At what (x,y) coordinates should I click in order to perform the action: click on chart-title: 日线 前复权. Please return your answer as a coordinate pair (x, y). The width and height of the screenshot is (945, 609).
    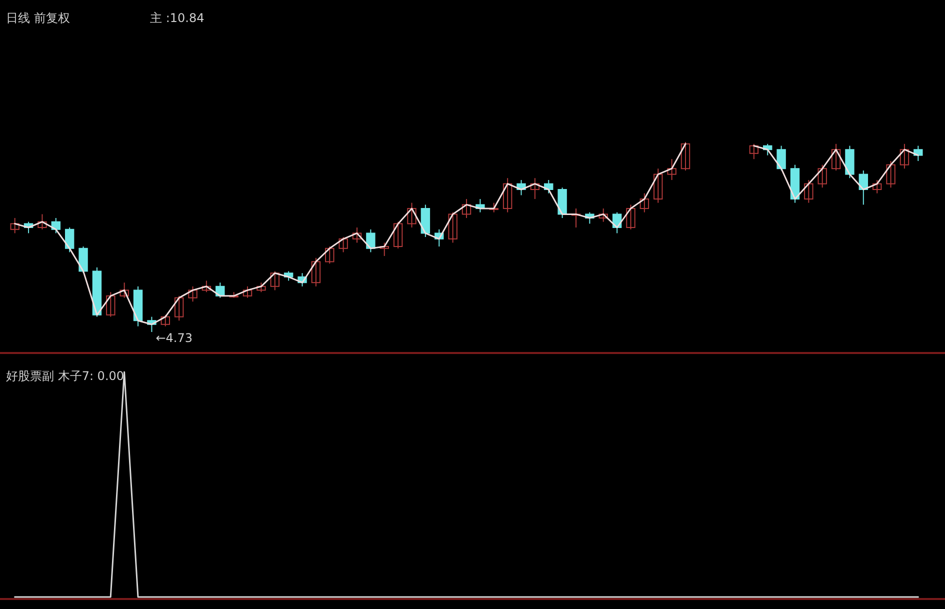
    Looking at the image, I should click on (38, 18).